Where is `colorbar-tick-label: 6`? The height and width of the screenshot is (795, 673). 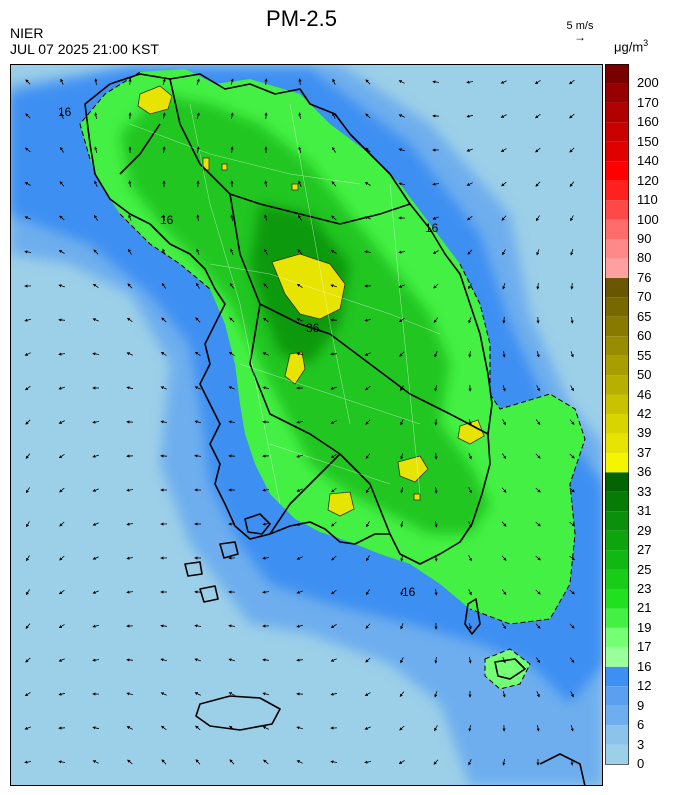
colorbar-tick-label: 6 is located at coordinates (641, 725).